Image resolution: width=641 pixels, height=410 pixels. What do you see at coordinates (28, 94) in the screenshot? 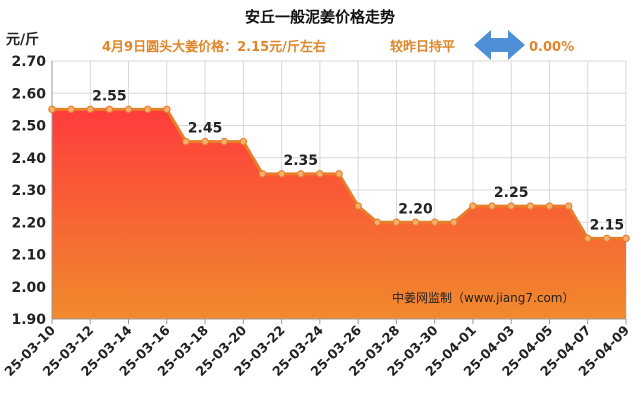
I see `y-tick-label: 2.60` at bounding box center [28, 94].